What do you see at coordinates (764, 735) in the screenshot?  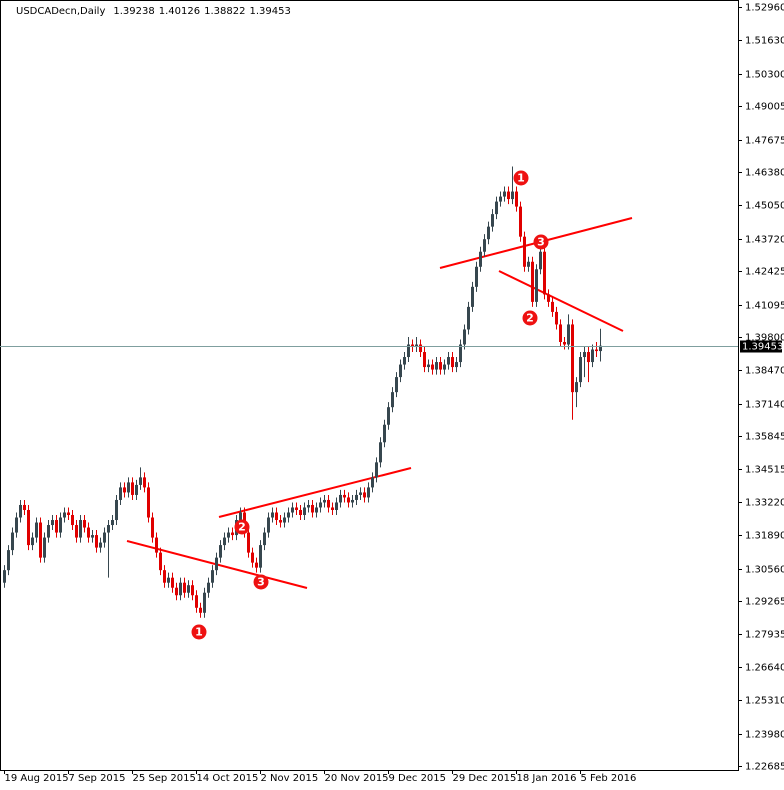 I see `y-tick-label: 1.23980` at bounding box center [764, 735].